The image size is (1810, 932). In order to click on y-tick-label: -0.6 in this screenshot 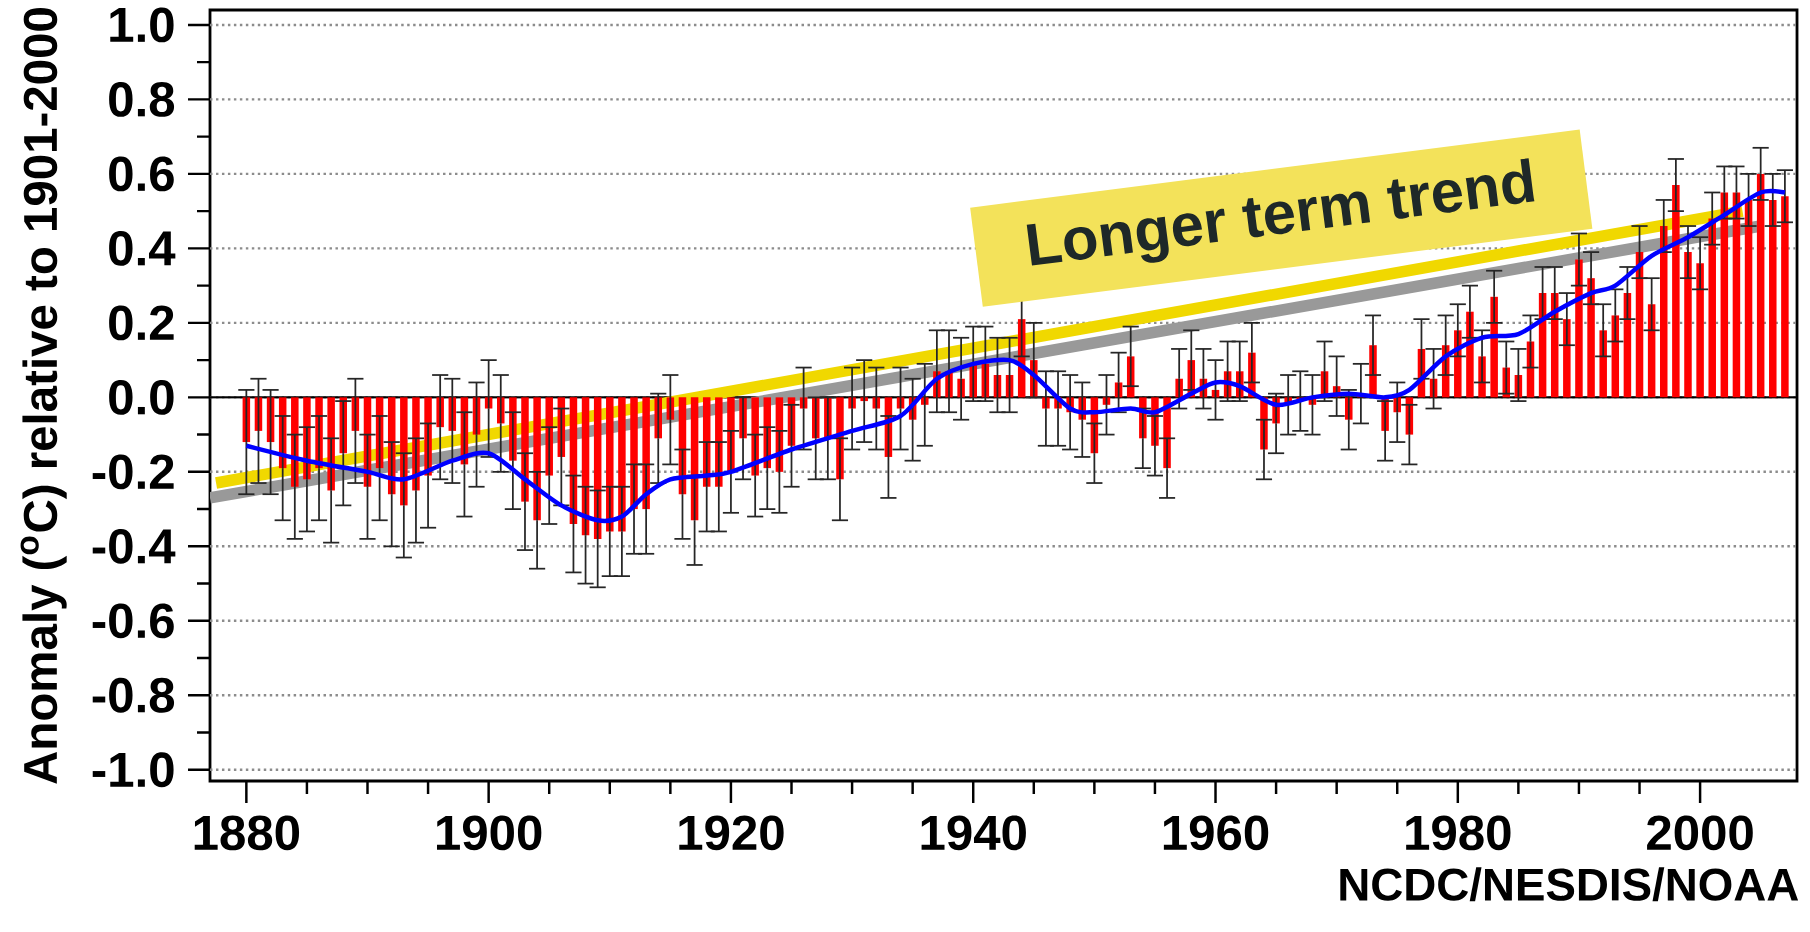, I will do `click(133, 621)`.